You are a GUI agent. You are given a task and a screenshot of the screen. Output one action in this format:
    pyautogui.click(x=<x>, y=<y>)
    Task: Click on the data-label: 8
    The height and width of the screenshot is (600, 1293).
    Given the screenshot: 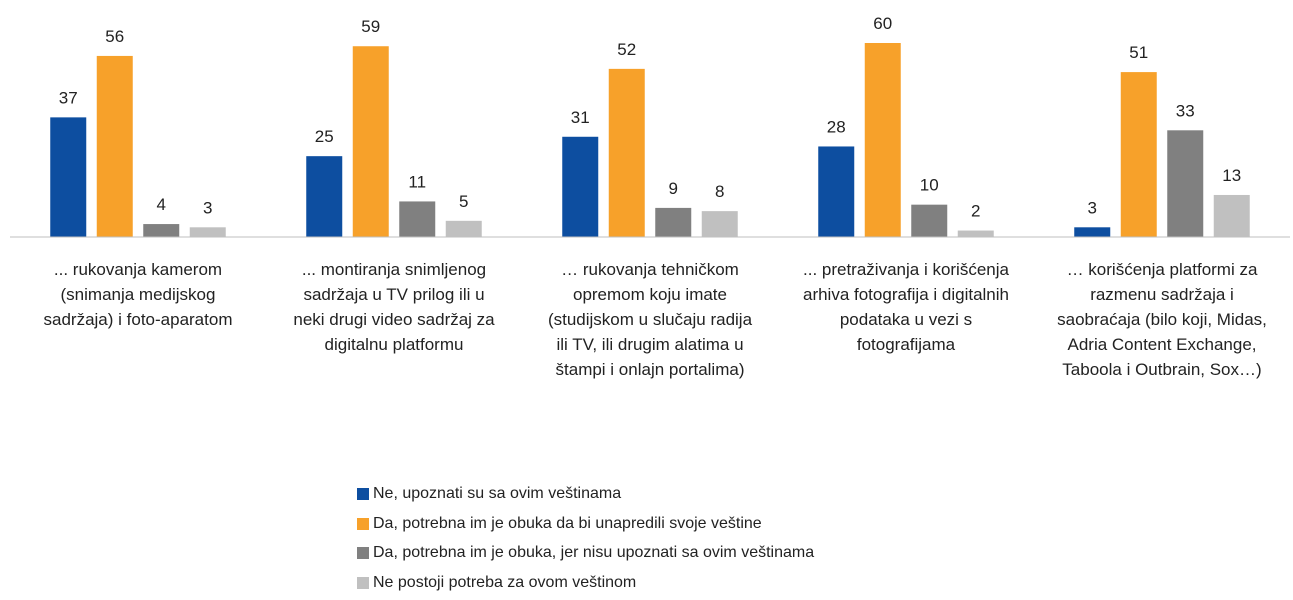 What is the action you would take?
    pyautogui.click(x=719, y=191)
    